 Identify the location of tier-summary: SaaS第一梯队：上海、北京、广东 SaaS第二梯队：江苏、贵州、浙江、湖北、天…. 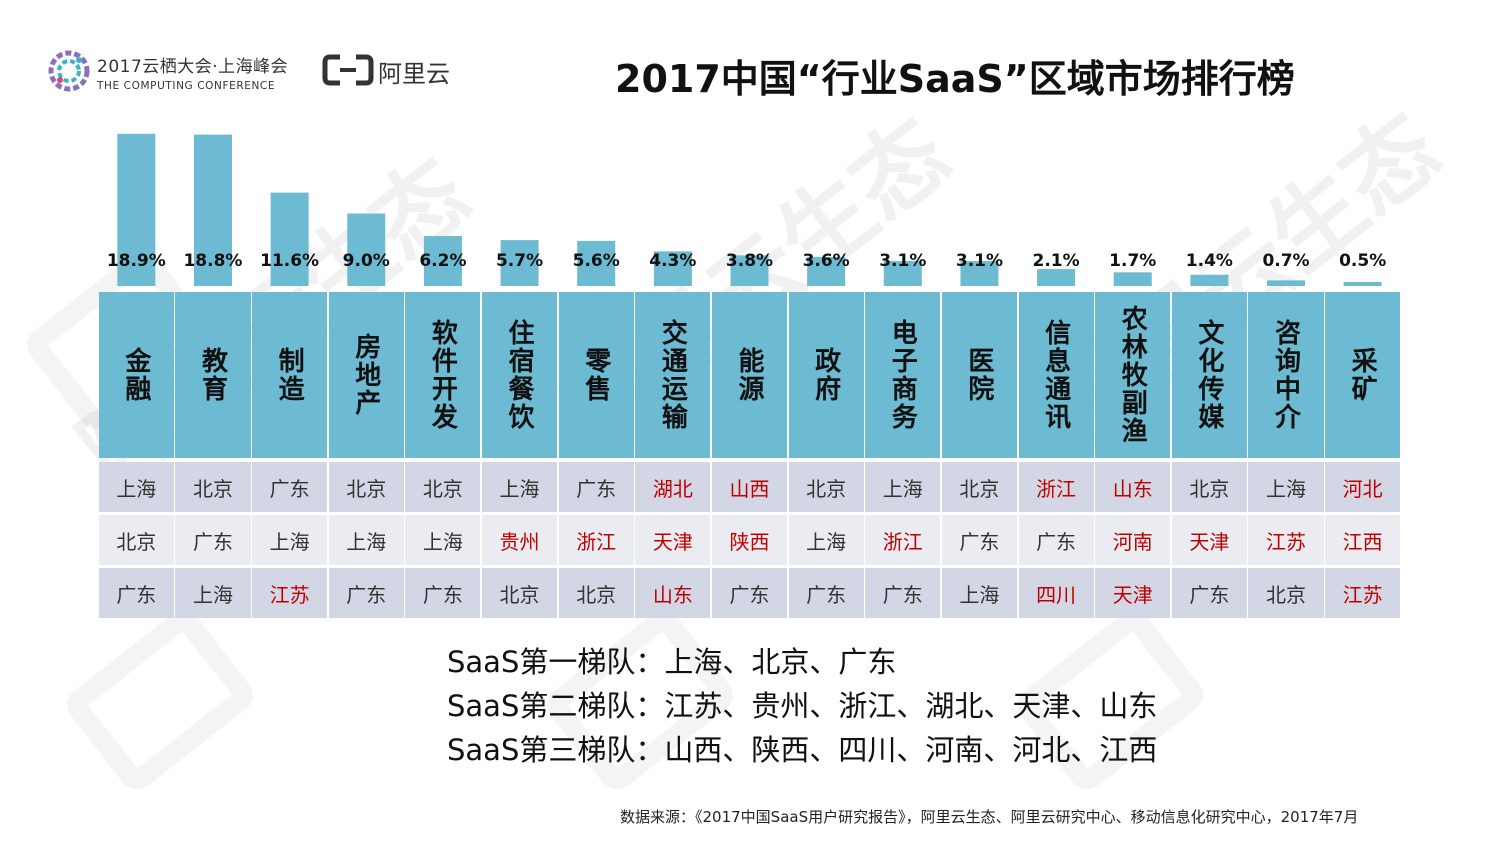
(802, 706).